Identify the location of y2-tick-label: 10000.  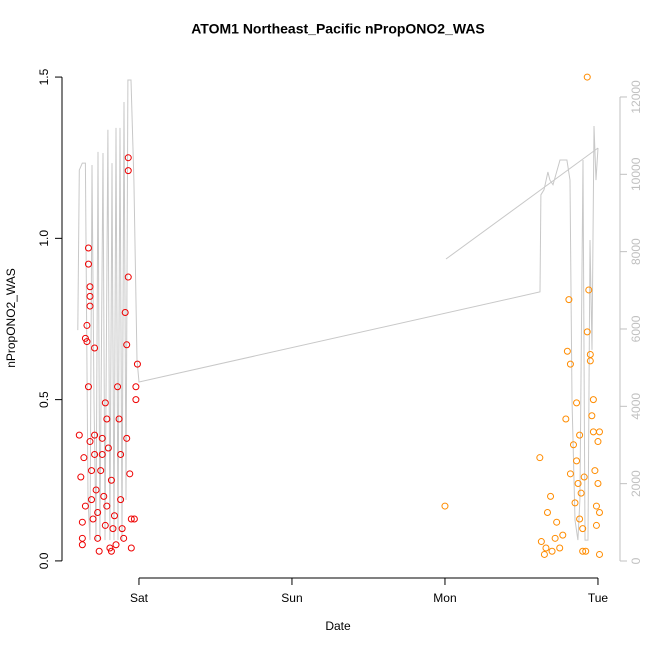
(636, 174).